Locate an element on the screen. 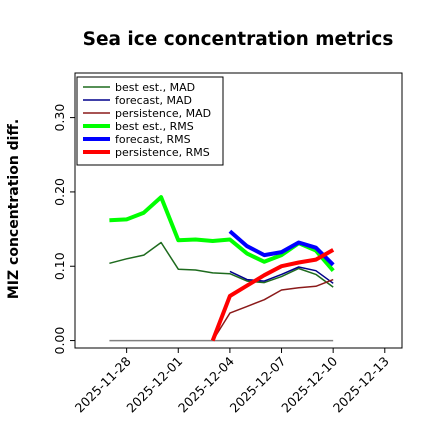  y-tick-label: 0.20 is located at coordinates (59, 192).